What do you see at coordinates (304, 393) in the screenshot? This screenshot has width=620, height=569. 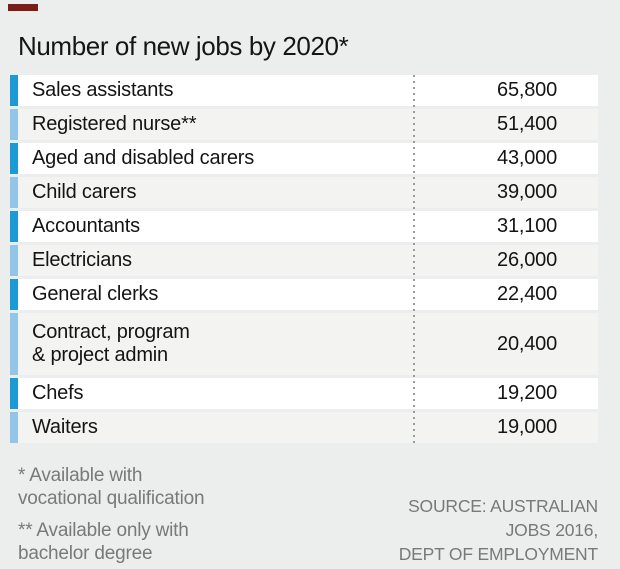 I see `table-row: Chefs 19,200` at bounding box center [304, 393].